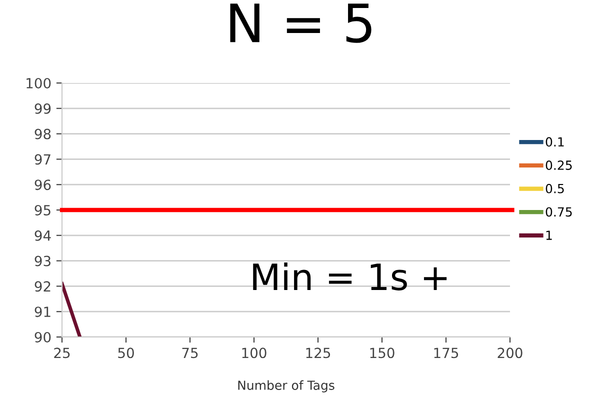 The width and height of the screenshot is (601, 405). Describe the element at coordinates (42, 235) in the screenshot. I see `y-tick-label: 94` at that location.